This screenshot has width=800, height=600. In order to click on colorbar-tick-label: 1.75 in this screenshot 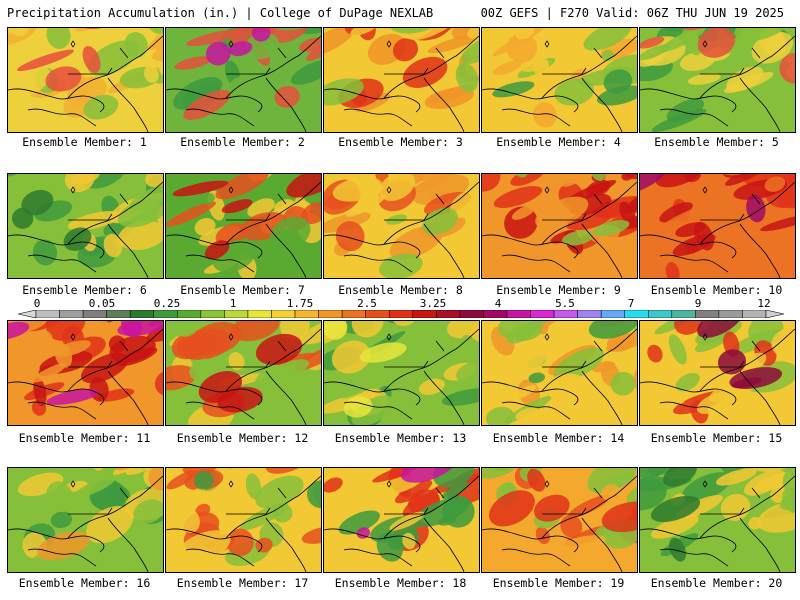, I will do `click(300, 303)`.